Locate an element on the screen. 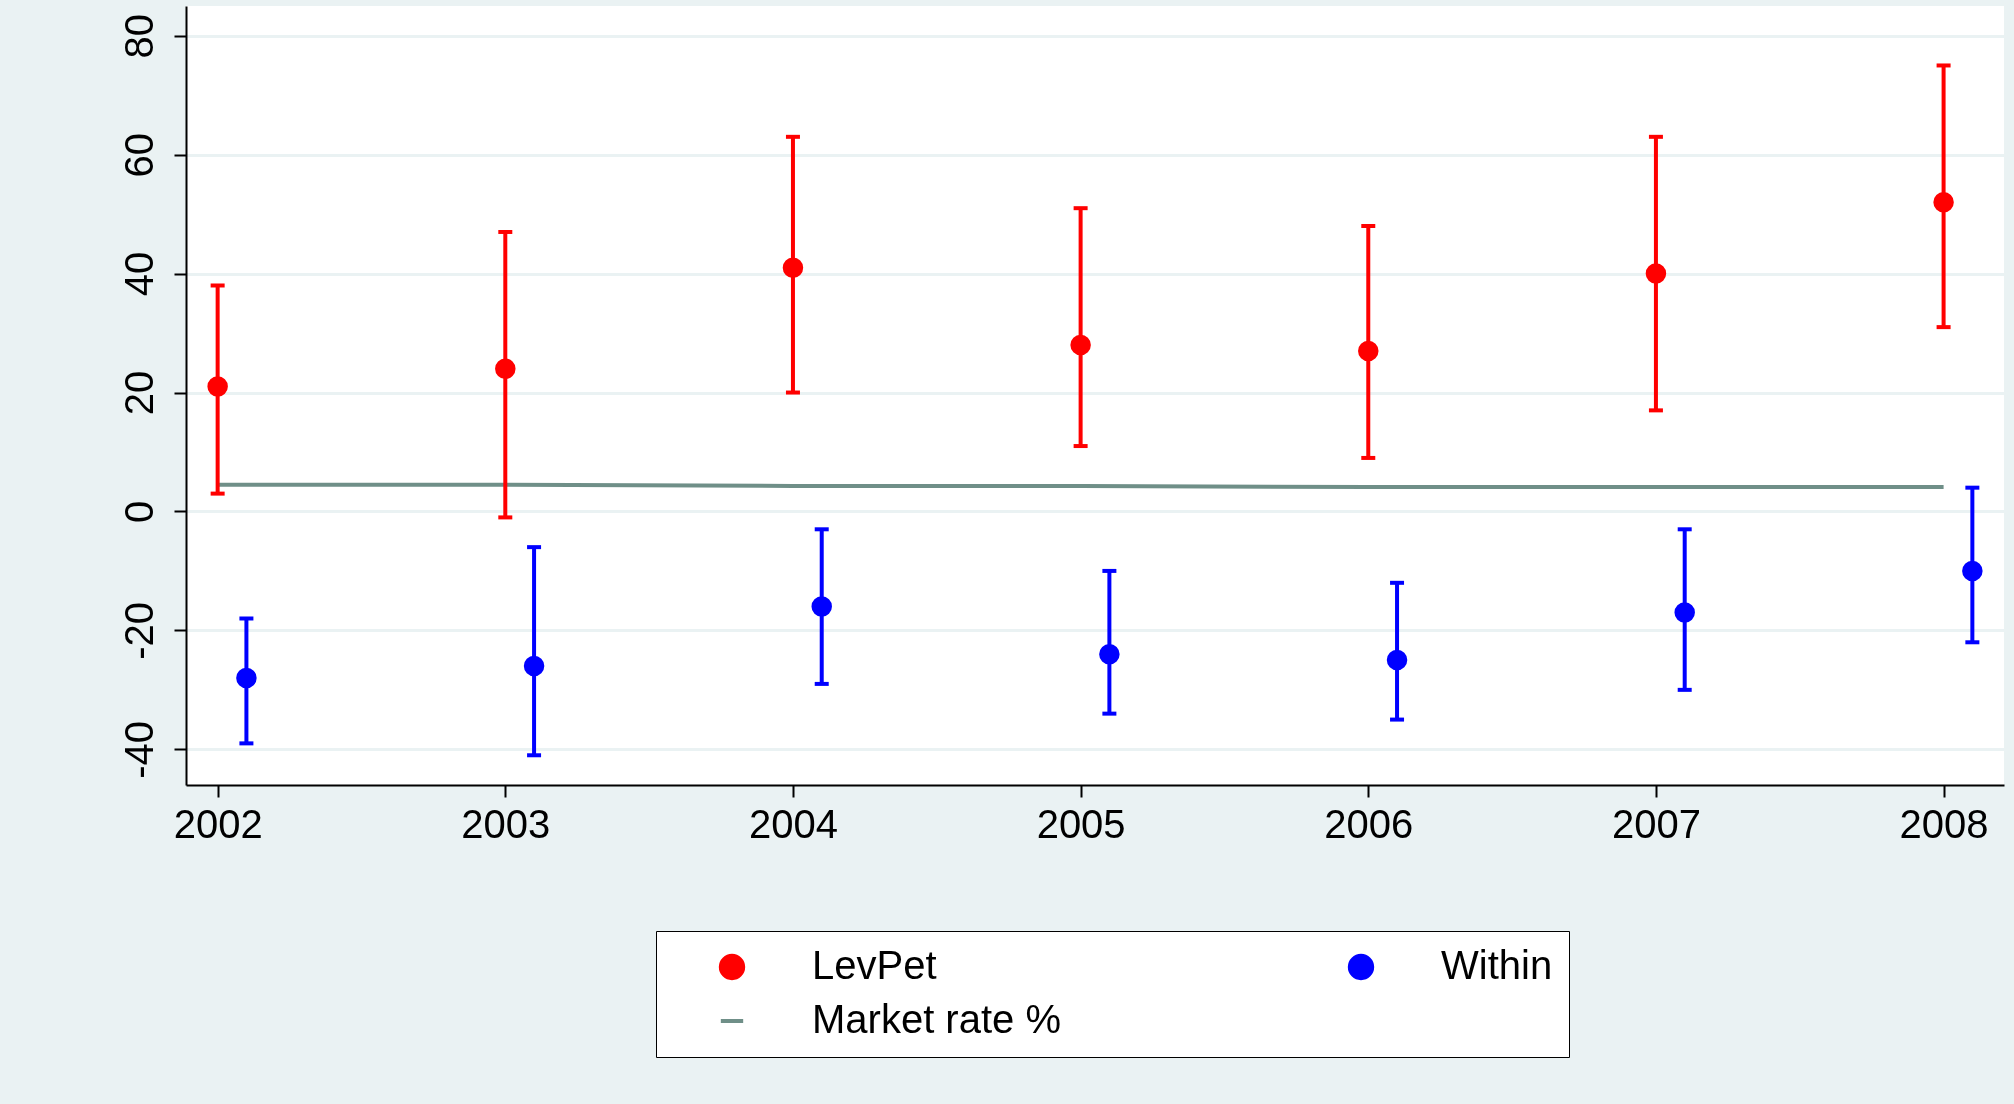 Image resolution: width=2014 pixels, height=1104 pixels. y-tick-label: 40 is located at coordinates (138, 274).